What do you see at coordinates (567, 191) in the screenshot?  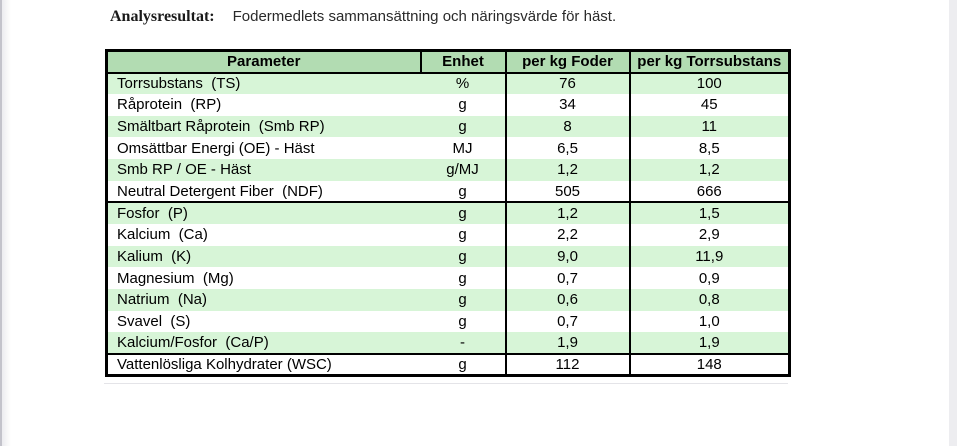 I see `per-kg-foder-cell: 505` at bounding box center [567, 191].